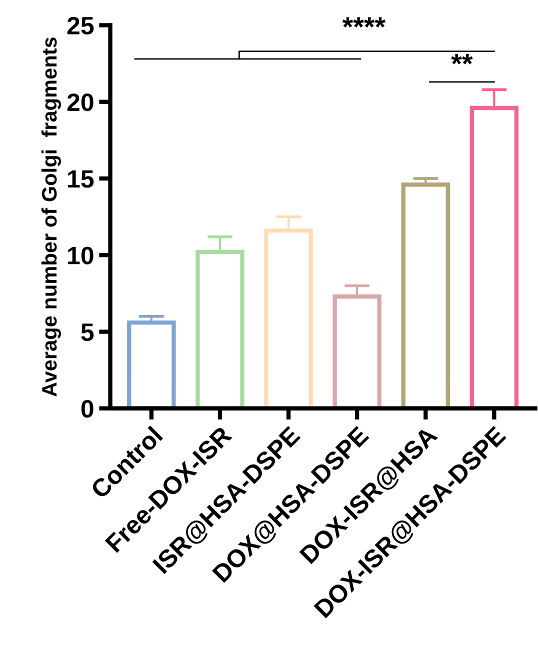 Image resolution: width=538 pixels, height=664 pixels. What do you see at coordinates (51, 216) in the screenshot?
I see `y-axis-title: Average number of Golgi fragments` at bounding box center [51, 216].